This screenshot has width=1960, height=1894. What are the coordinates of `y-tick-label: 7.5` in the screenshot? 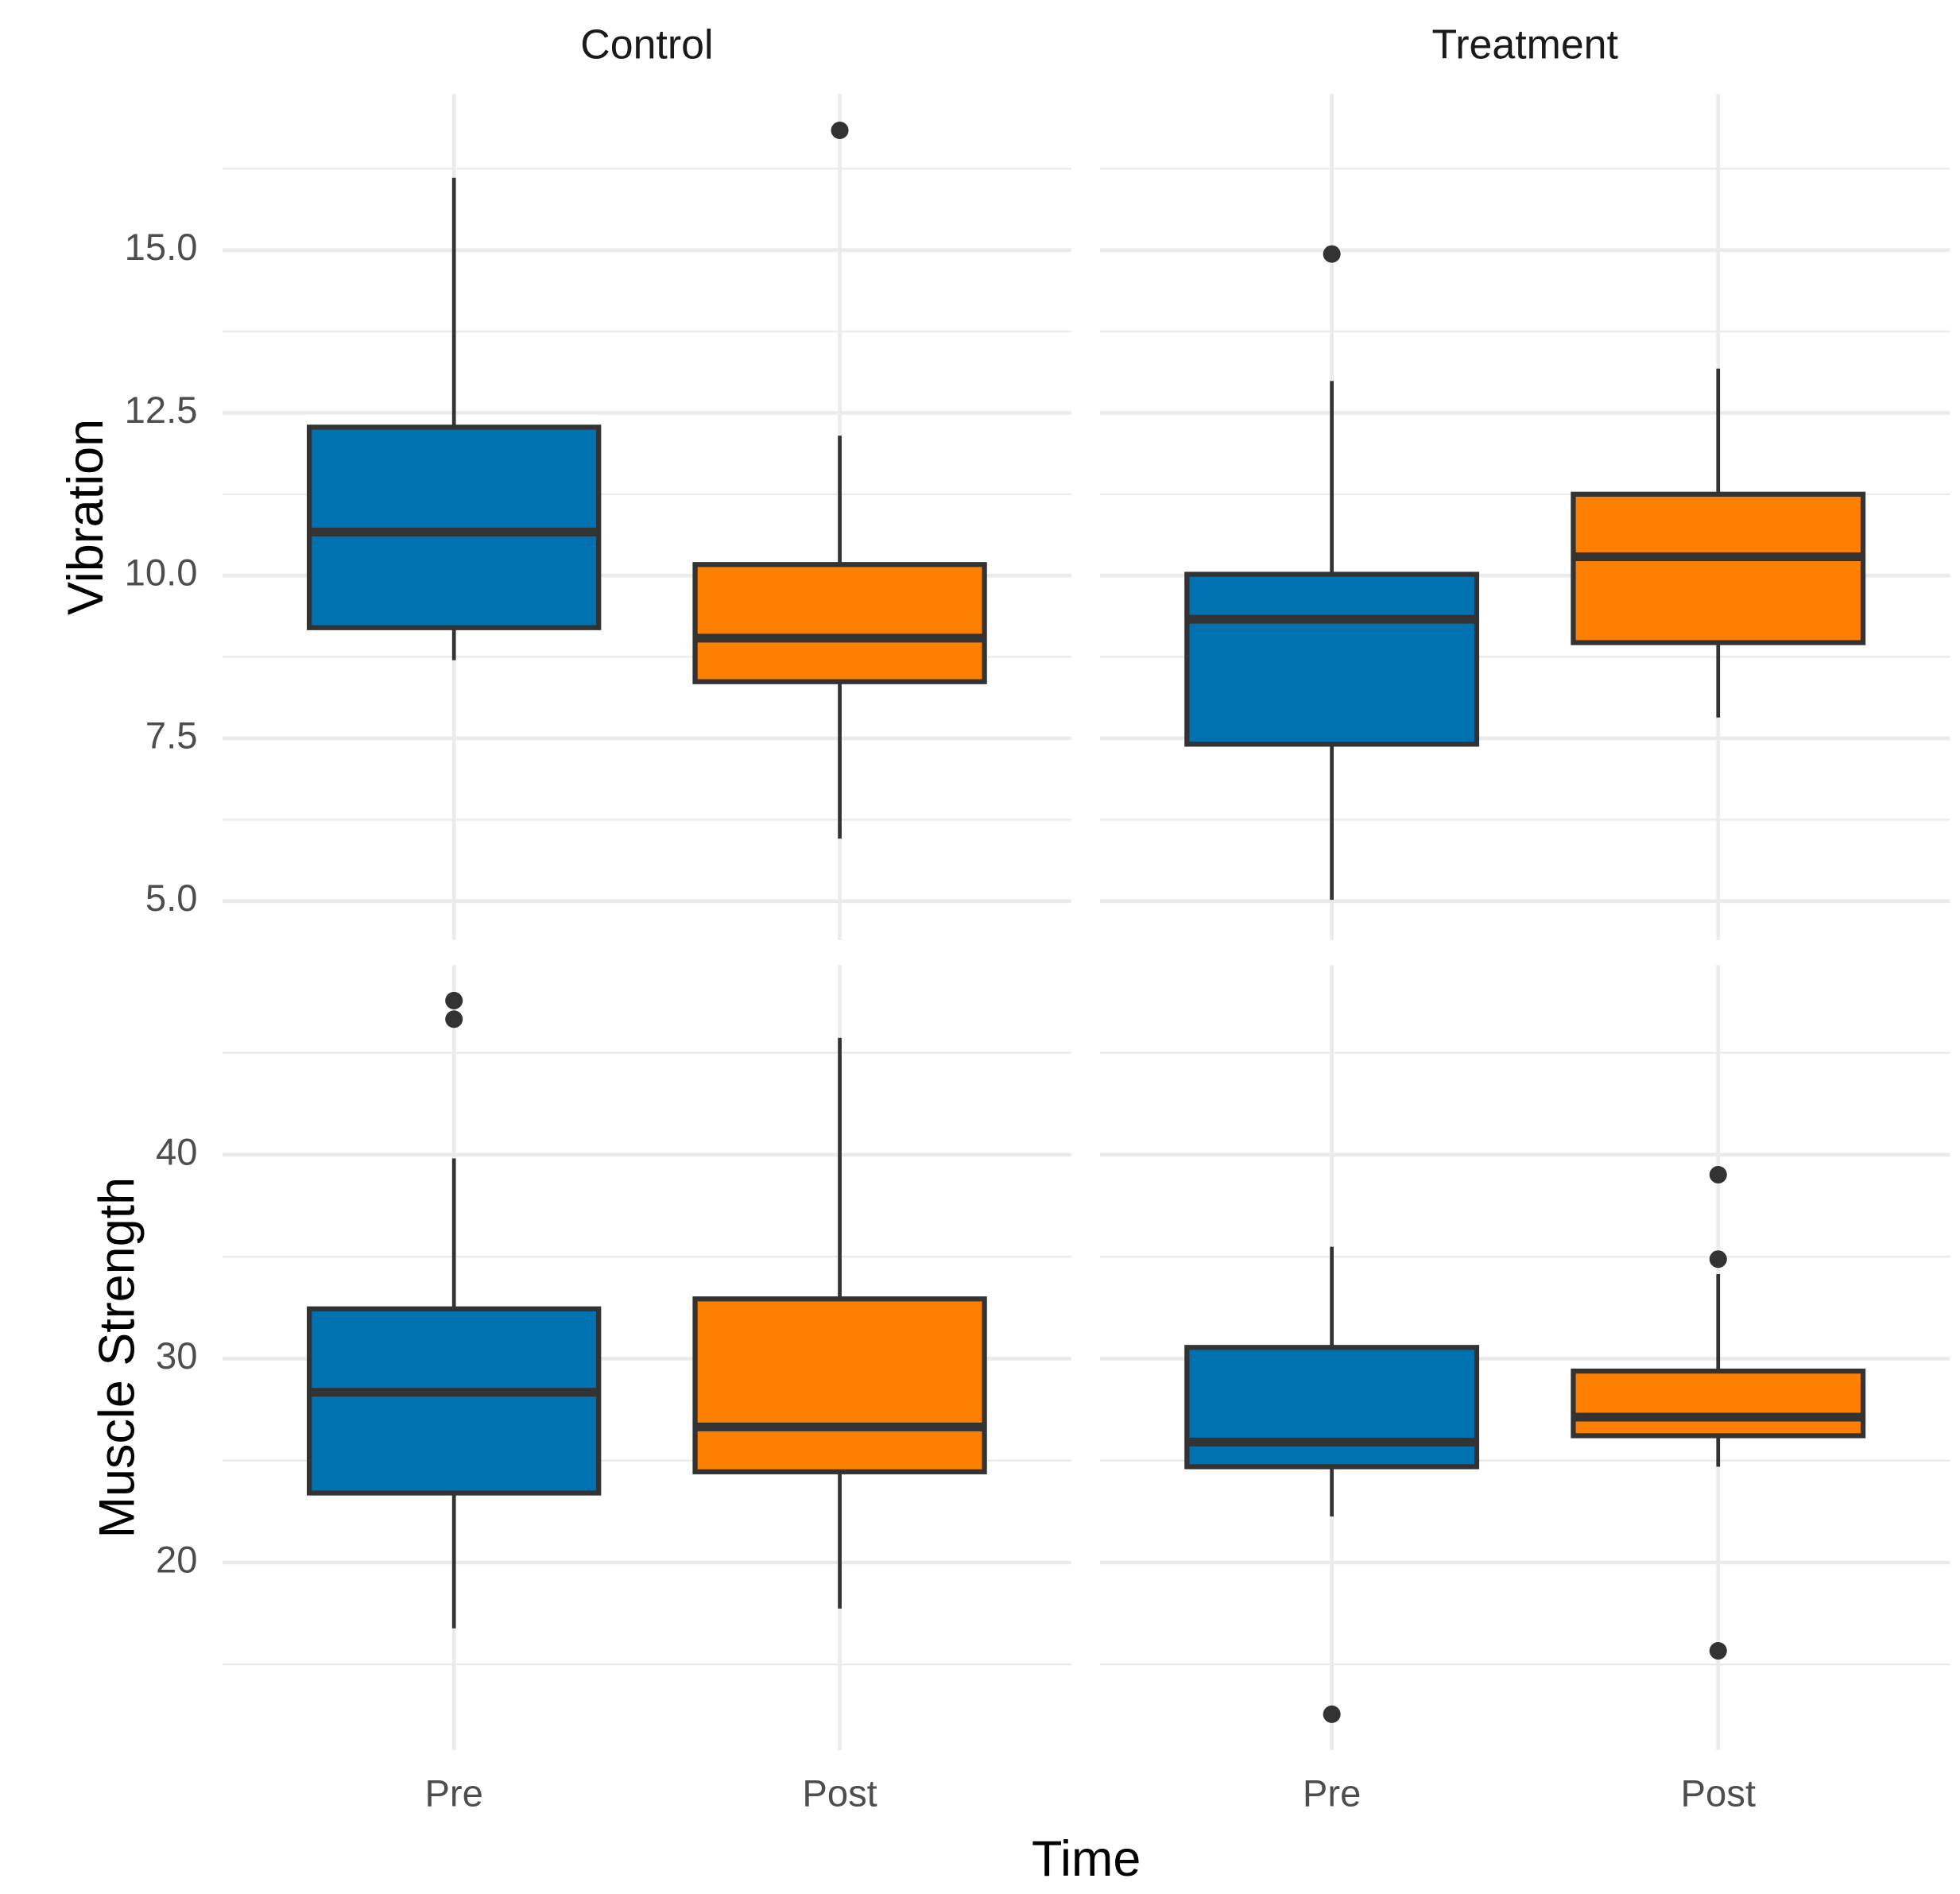 It's located at (171, 735).